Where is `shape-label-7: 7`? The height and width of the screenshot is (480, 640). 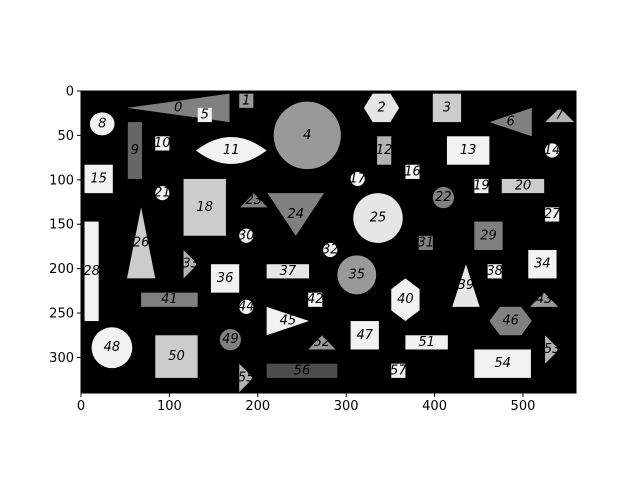
shape-label-7: 7 is located at coordinates (560, 114).